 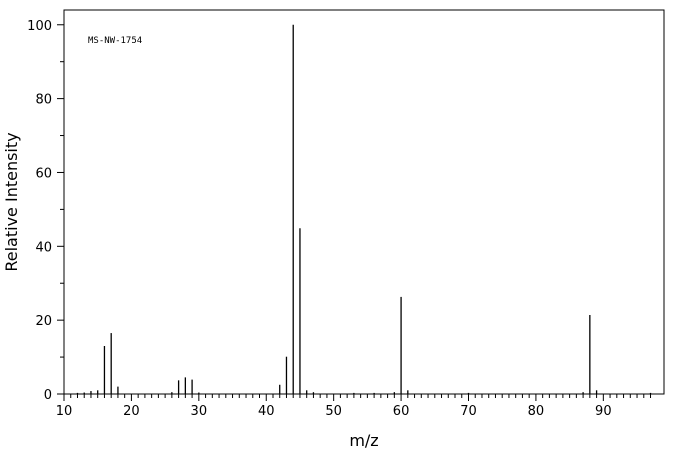 I want to click on x-axis-ticks: 10 20 30 40 50 60 70 80 90, so click(x=354, y=406).